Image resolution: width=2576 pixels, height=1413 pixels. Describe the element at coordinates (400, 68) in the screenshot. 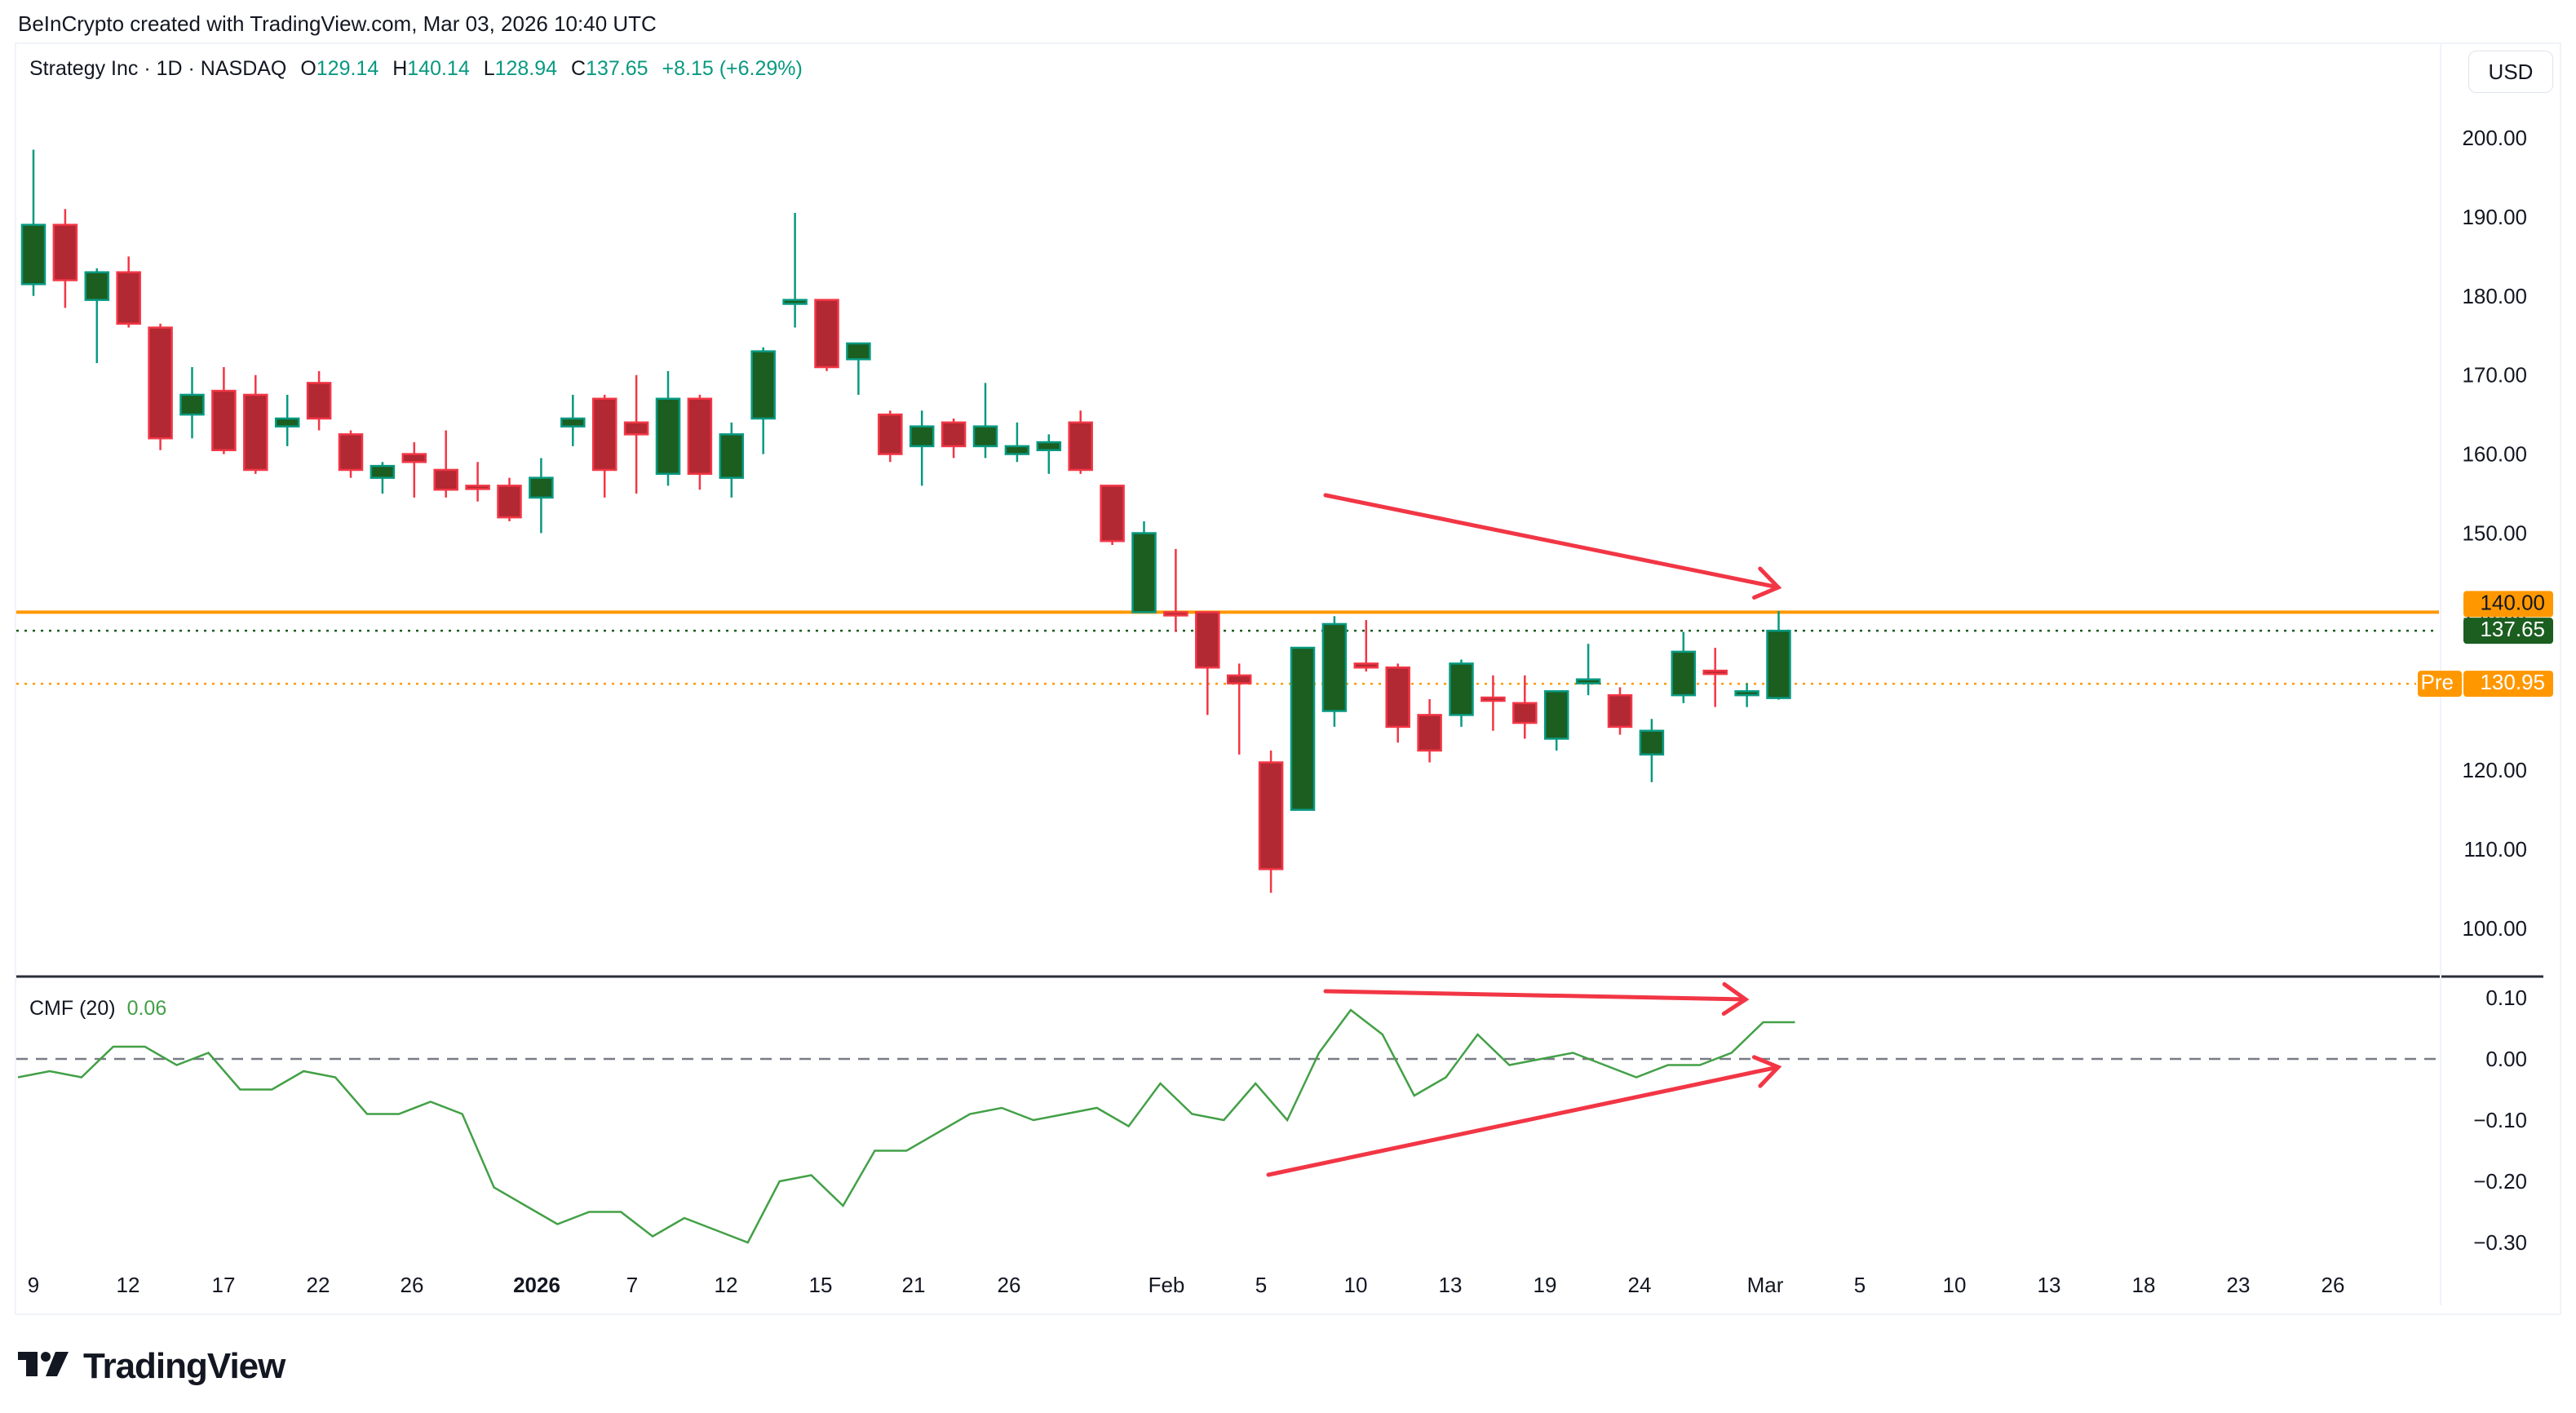

I see `high-label: H` at that location.